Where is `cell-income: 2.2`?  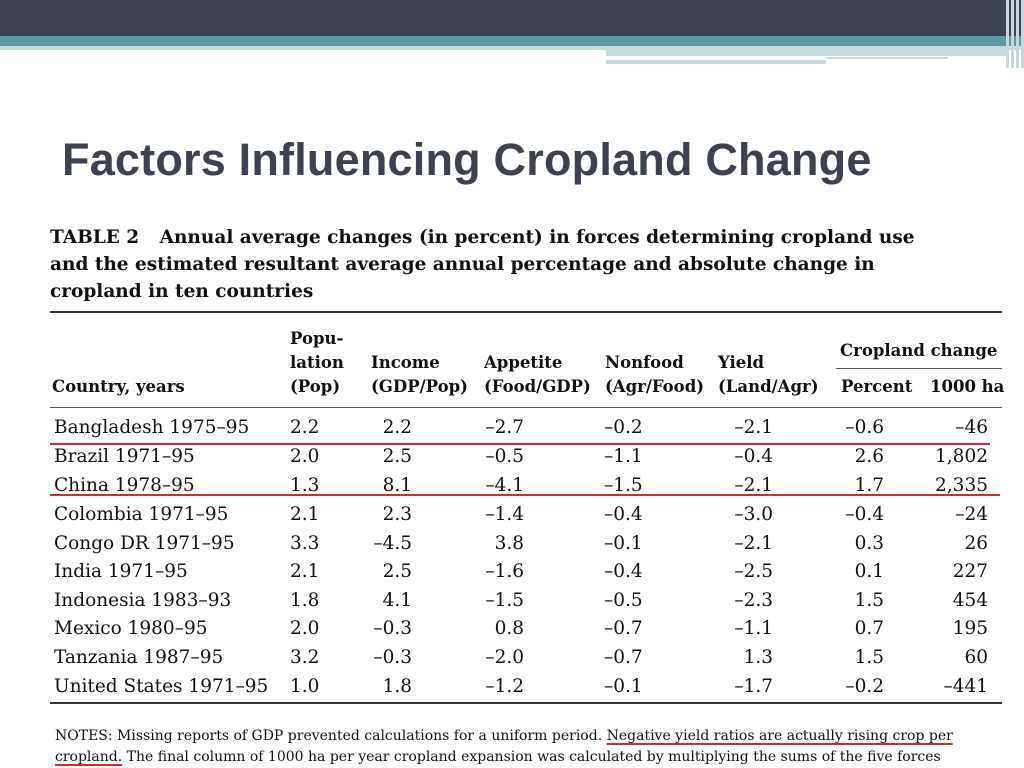
cell-income: 2.2 is located at coordinates (397, 427).